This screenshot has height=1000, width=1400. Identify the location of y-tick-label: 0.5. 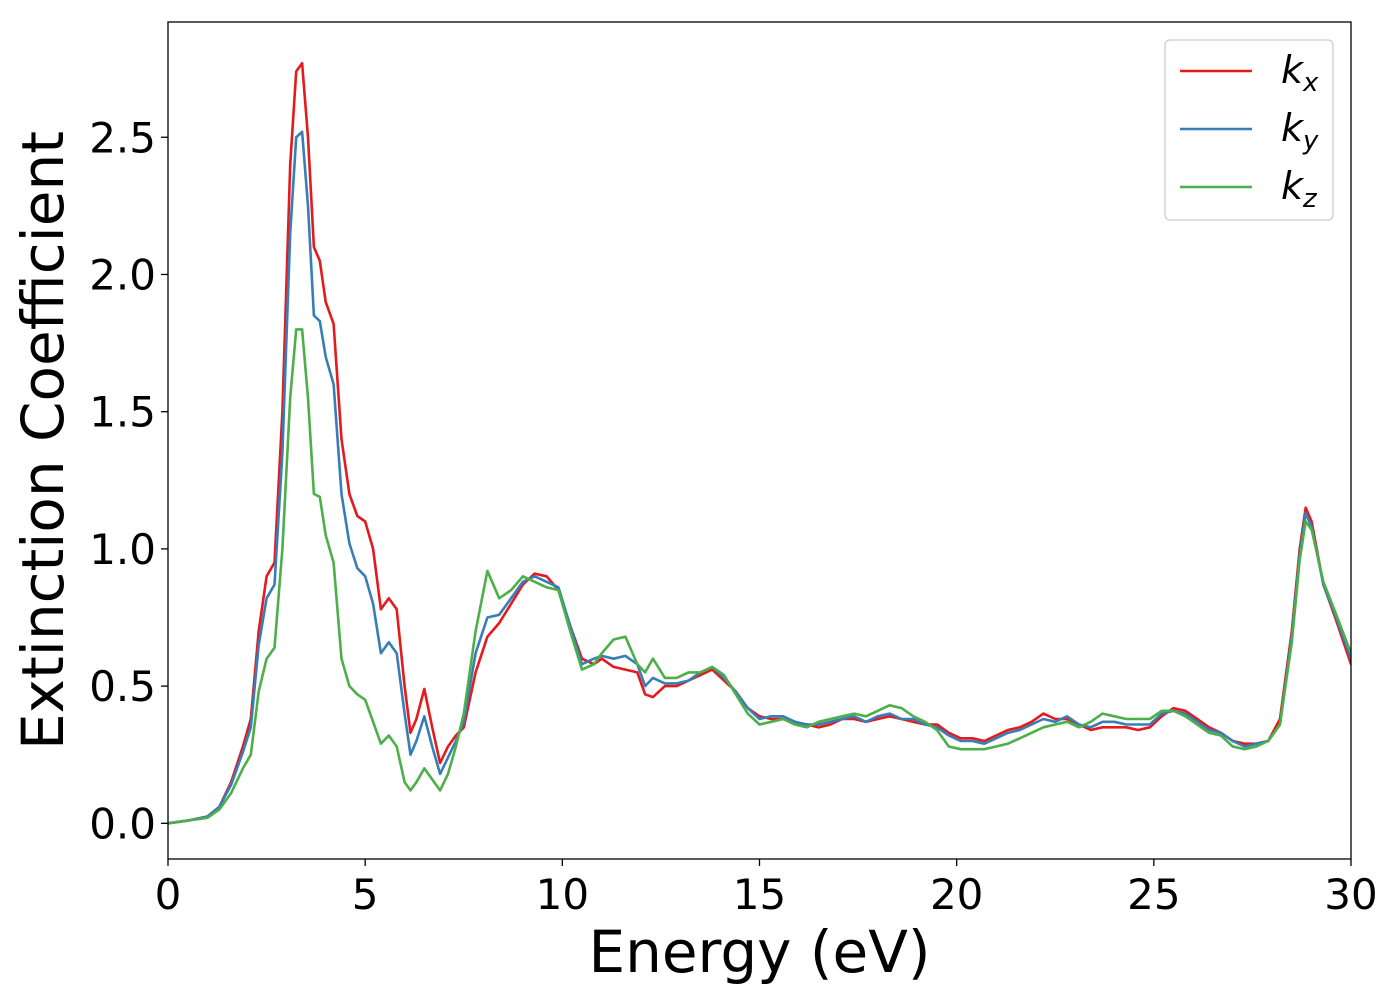
(122, 686).